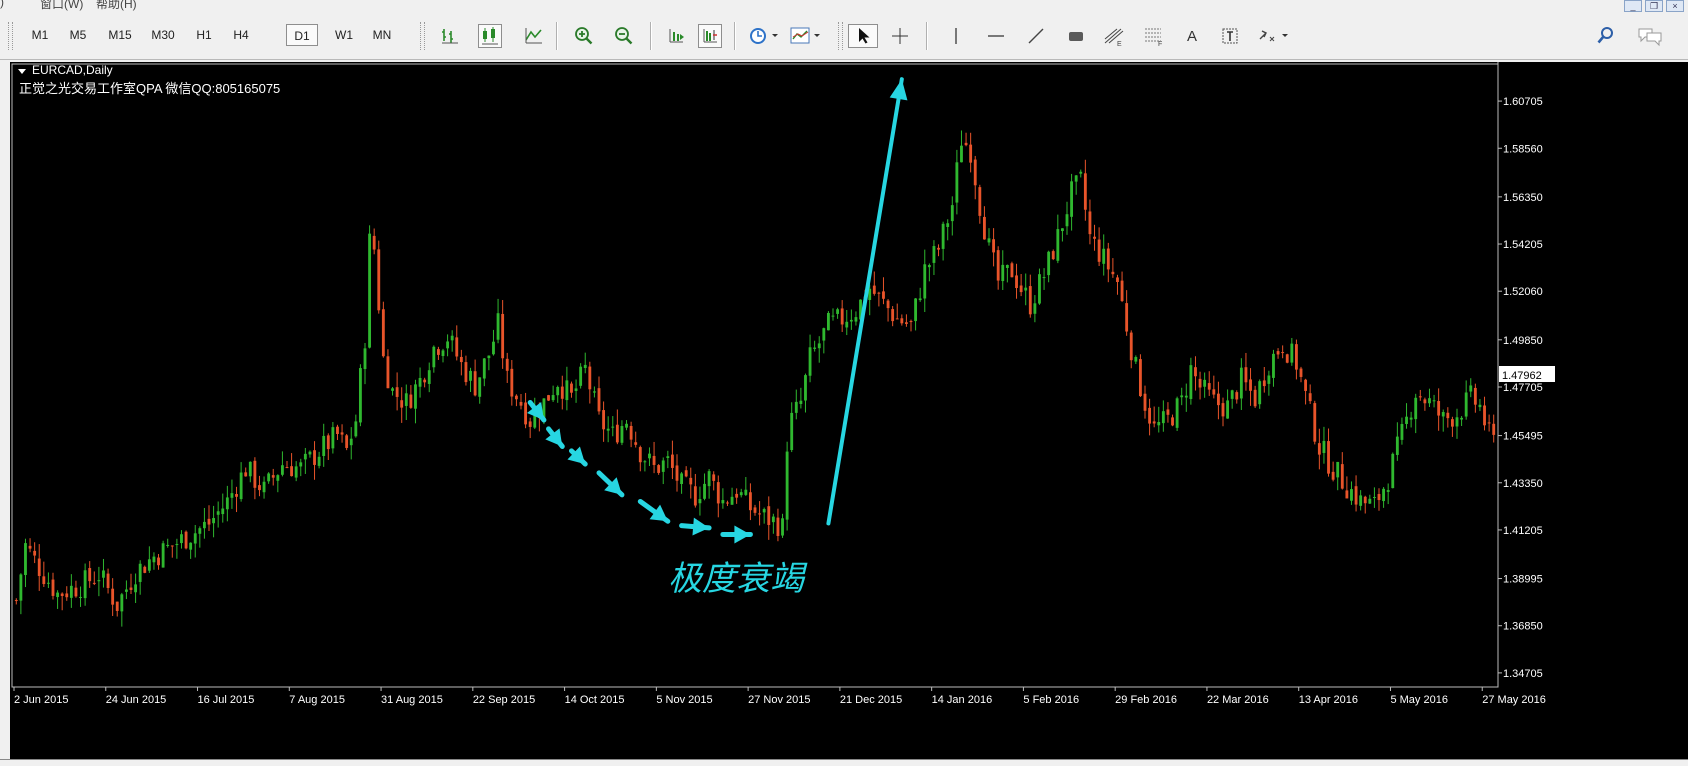 Image resolution: width=1688 pixels, height=766 pixels. What do you see at coordinates (1192, 36) in the screenshot?
I see `text-icon: A` at bounding box center [1192, 36].